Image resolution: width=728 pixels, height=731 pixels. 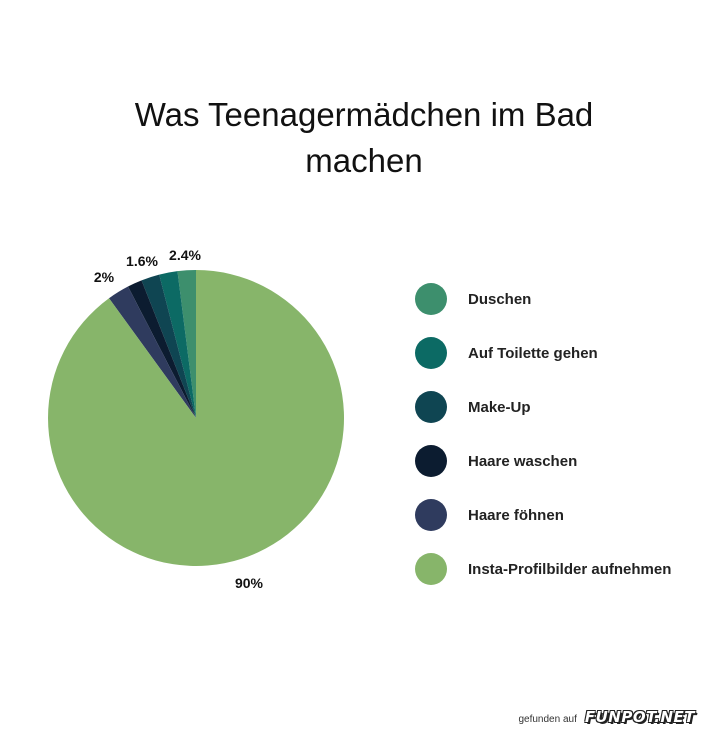 I want to click on pie-labels: 2% 1.6% 2.4% 90%, so click(x=179, y=419).